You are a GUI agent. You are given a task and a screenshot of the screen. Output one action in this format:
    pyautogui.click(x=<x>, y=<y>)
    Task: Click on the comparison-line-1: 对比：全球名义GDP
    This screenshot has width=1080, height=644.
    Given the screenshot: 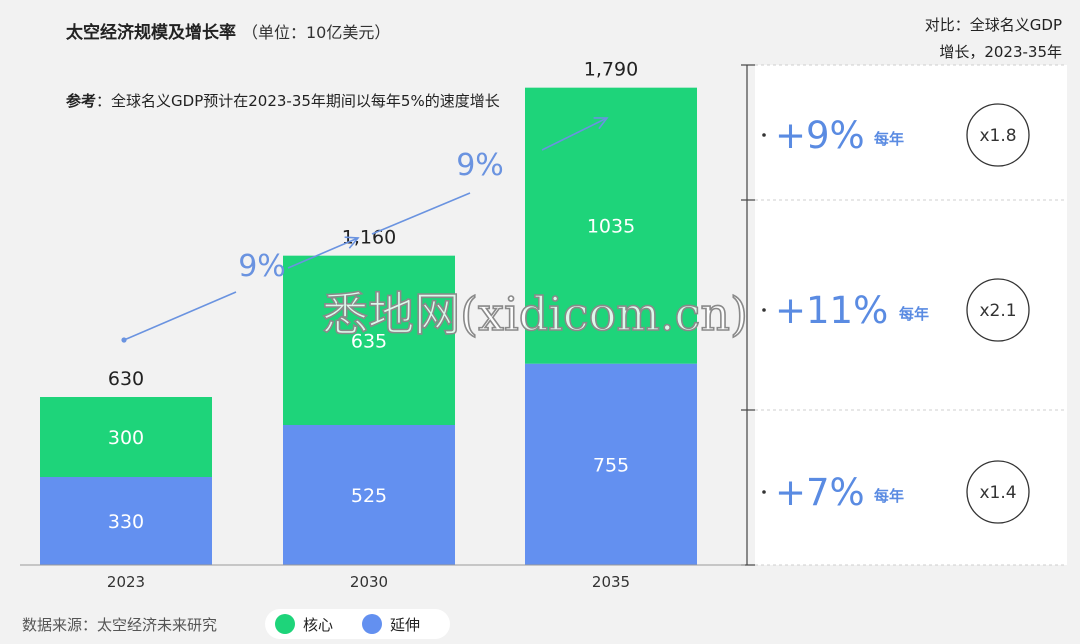 What is the action you would take?
    pyautogui.click(x=993, y=25)
    